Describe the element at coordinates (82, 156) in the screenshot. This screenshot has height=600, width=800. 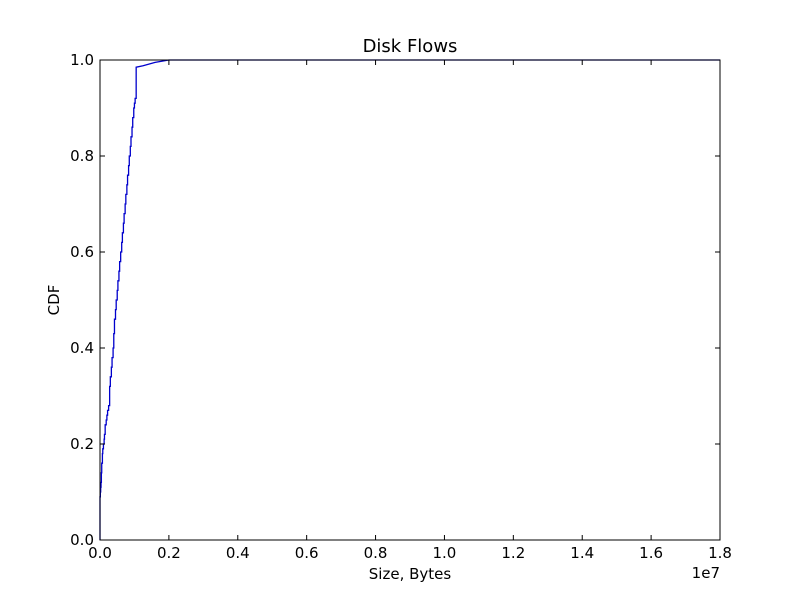
I see `y-tick-label: 0.8` at that location.